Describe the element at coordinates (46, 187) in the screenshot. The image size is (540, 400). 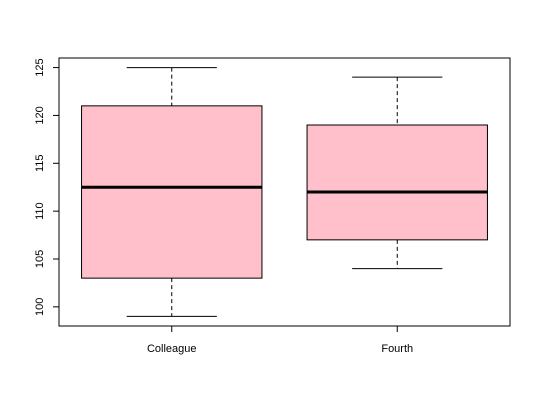
I see `y-axis: 100 105 110 115 120 125` at that location.